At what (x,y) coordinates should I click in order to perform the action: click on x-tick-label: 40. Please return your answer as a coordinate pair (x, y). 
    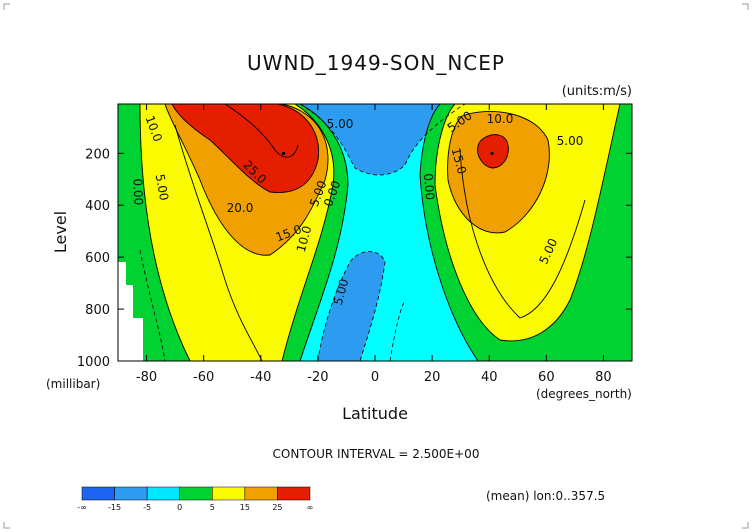
    Looking at the image, I should click on (489, 377).